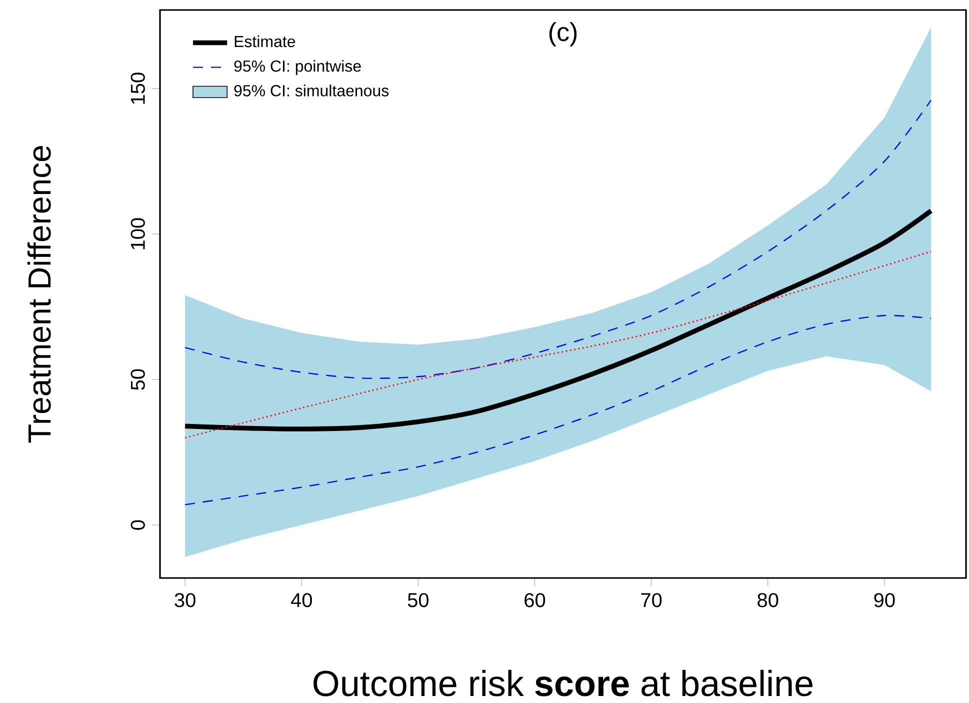 The height and width of the screenshot is (703, 969). What do you see at coordinates (418, 600) in the screenshot?
I see `x-tick-label: 50` at bounding box center [418, 600].